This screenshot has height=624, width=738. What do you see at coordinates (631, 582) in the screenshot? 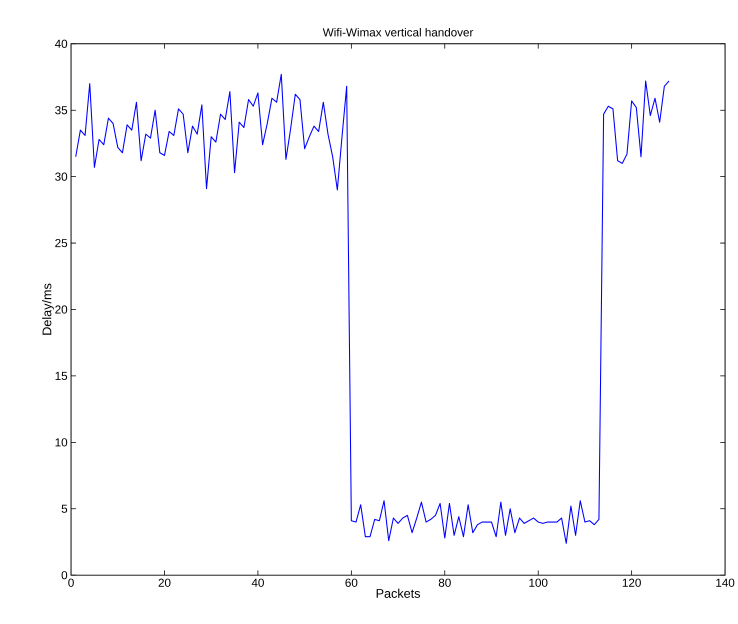
I see `x-tick-label: 120` at bounding box center [631, 582].